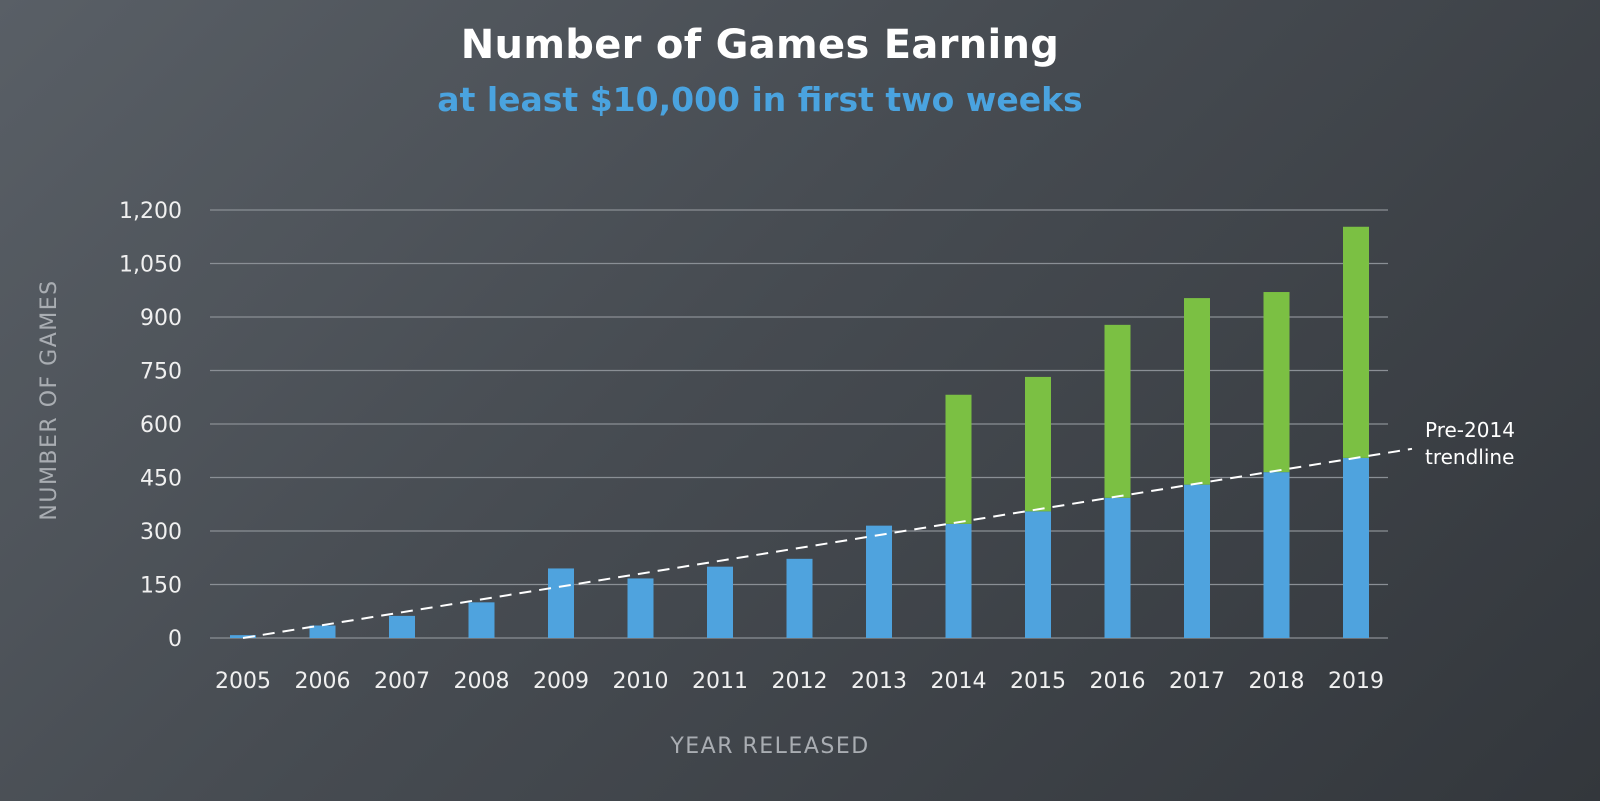  What do you see at coordinates (959, 681) in the screenshot?
I see `x-tick-label: 2014` at bounding box center [959, 681].